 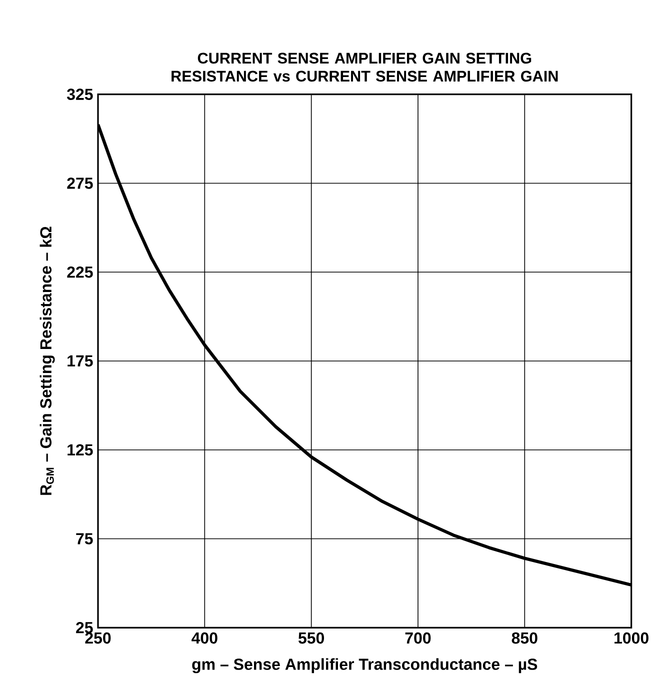 I want to click on y-tick-label: 275, so click(x=80, y=183).